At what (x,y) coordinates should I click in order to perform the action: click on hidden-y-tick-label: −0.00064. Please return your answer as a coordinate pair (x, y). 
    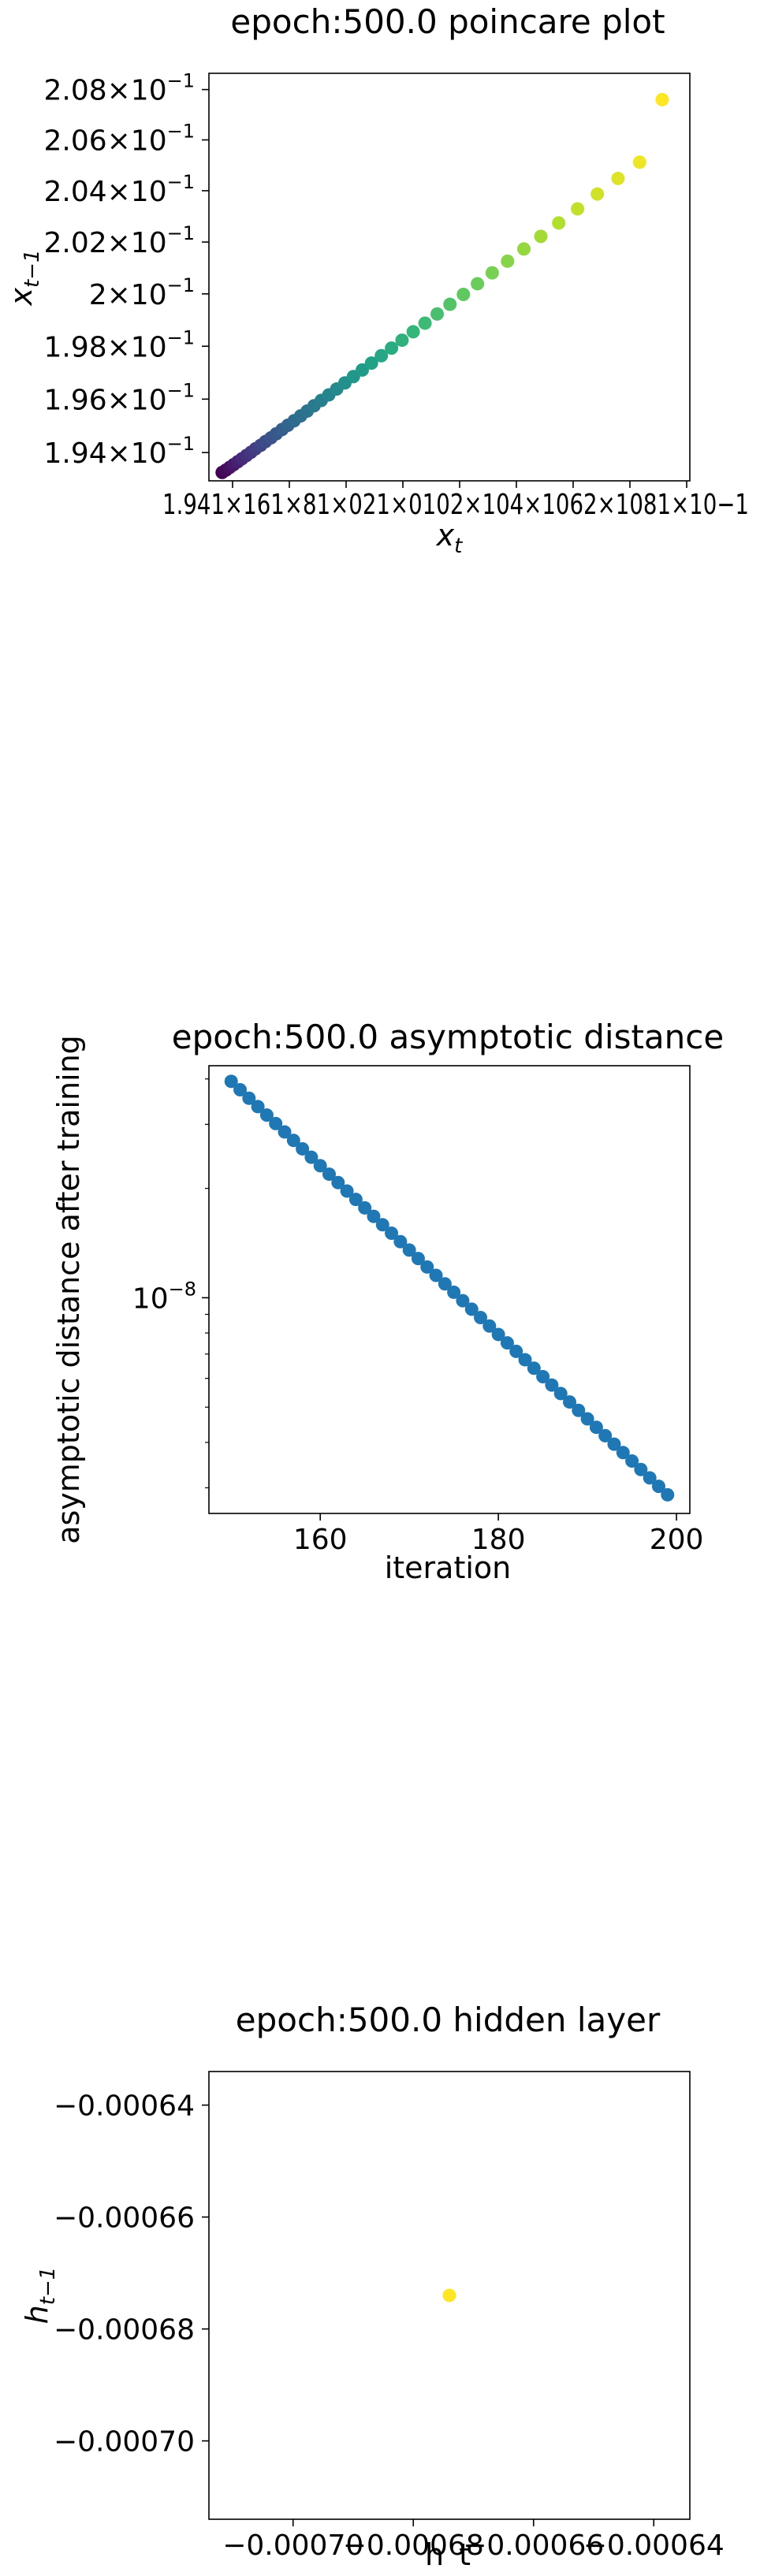
    Looking at the image, I should click on (124, 2106).